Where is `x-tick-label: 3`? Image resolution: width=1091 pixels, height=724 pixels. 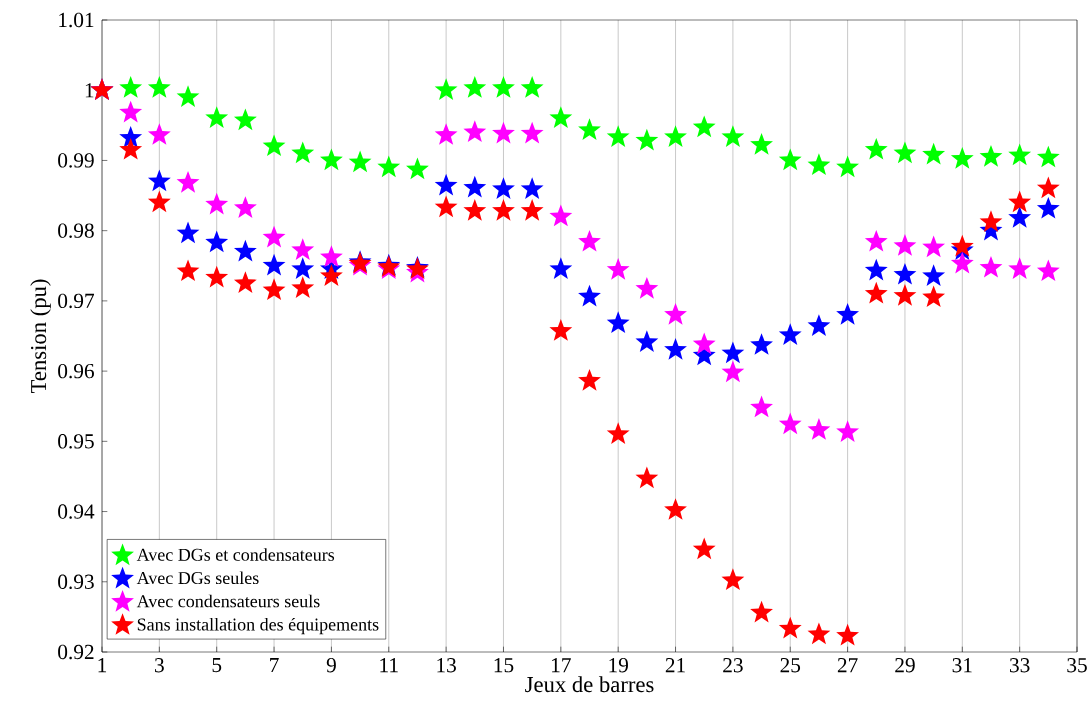
x-tick-label: 3 is located at coordinates (159, 665).